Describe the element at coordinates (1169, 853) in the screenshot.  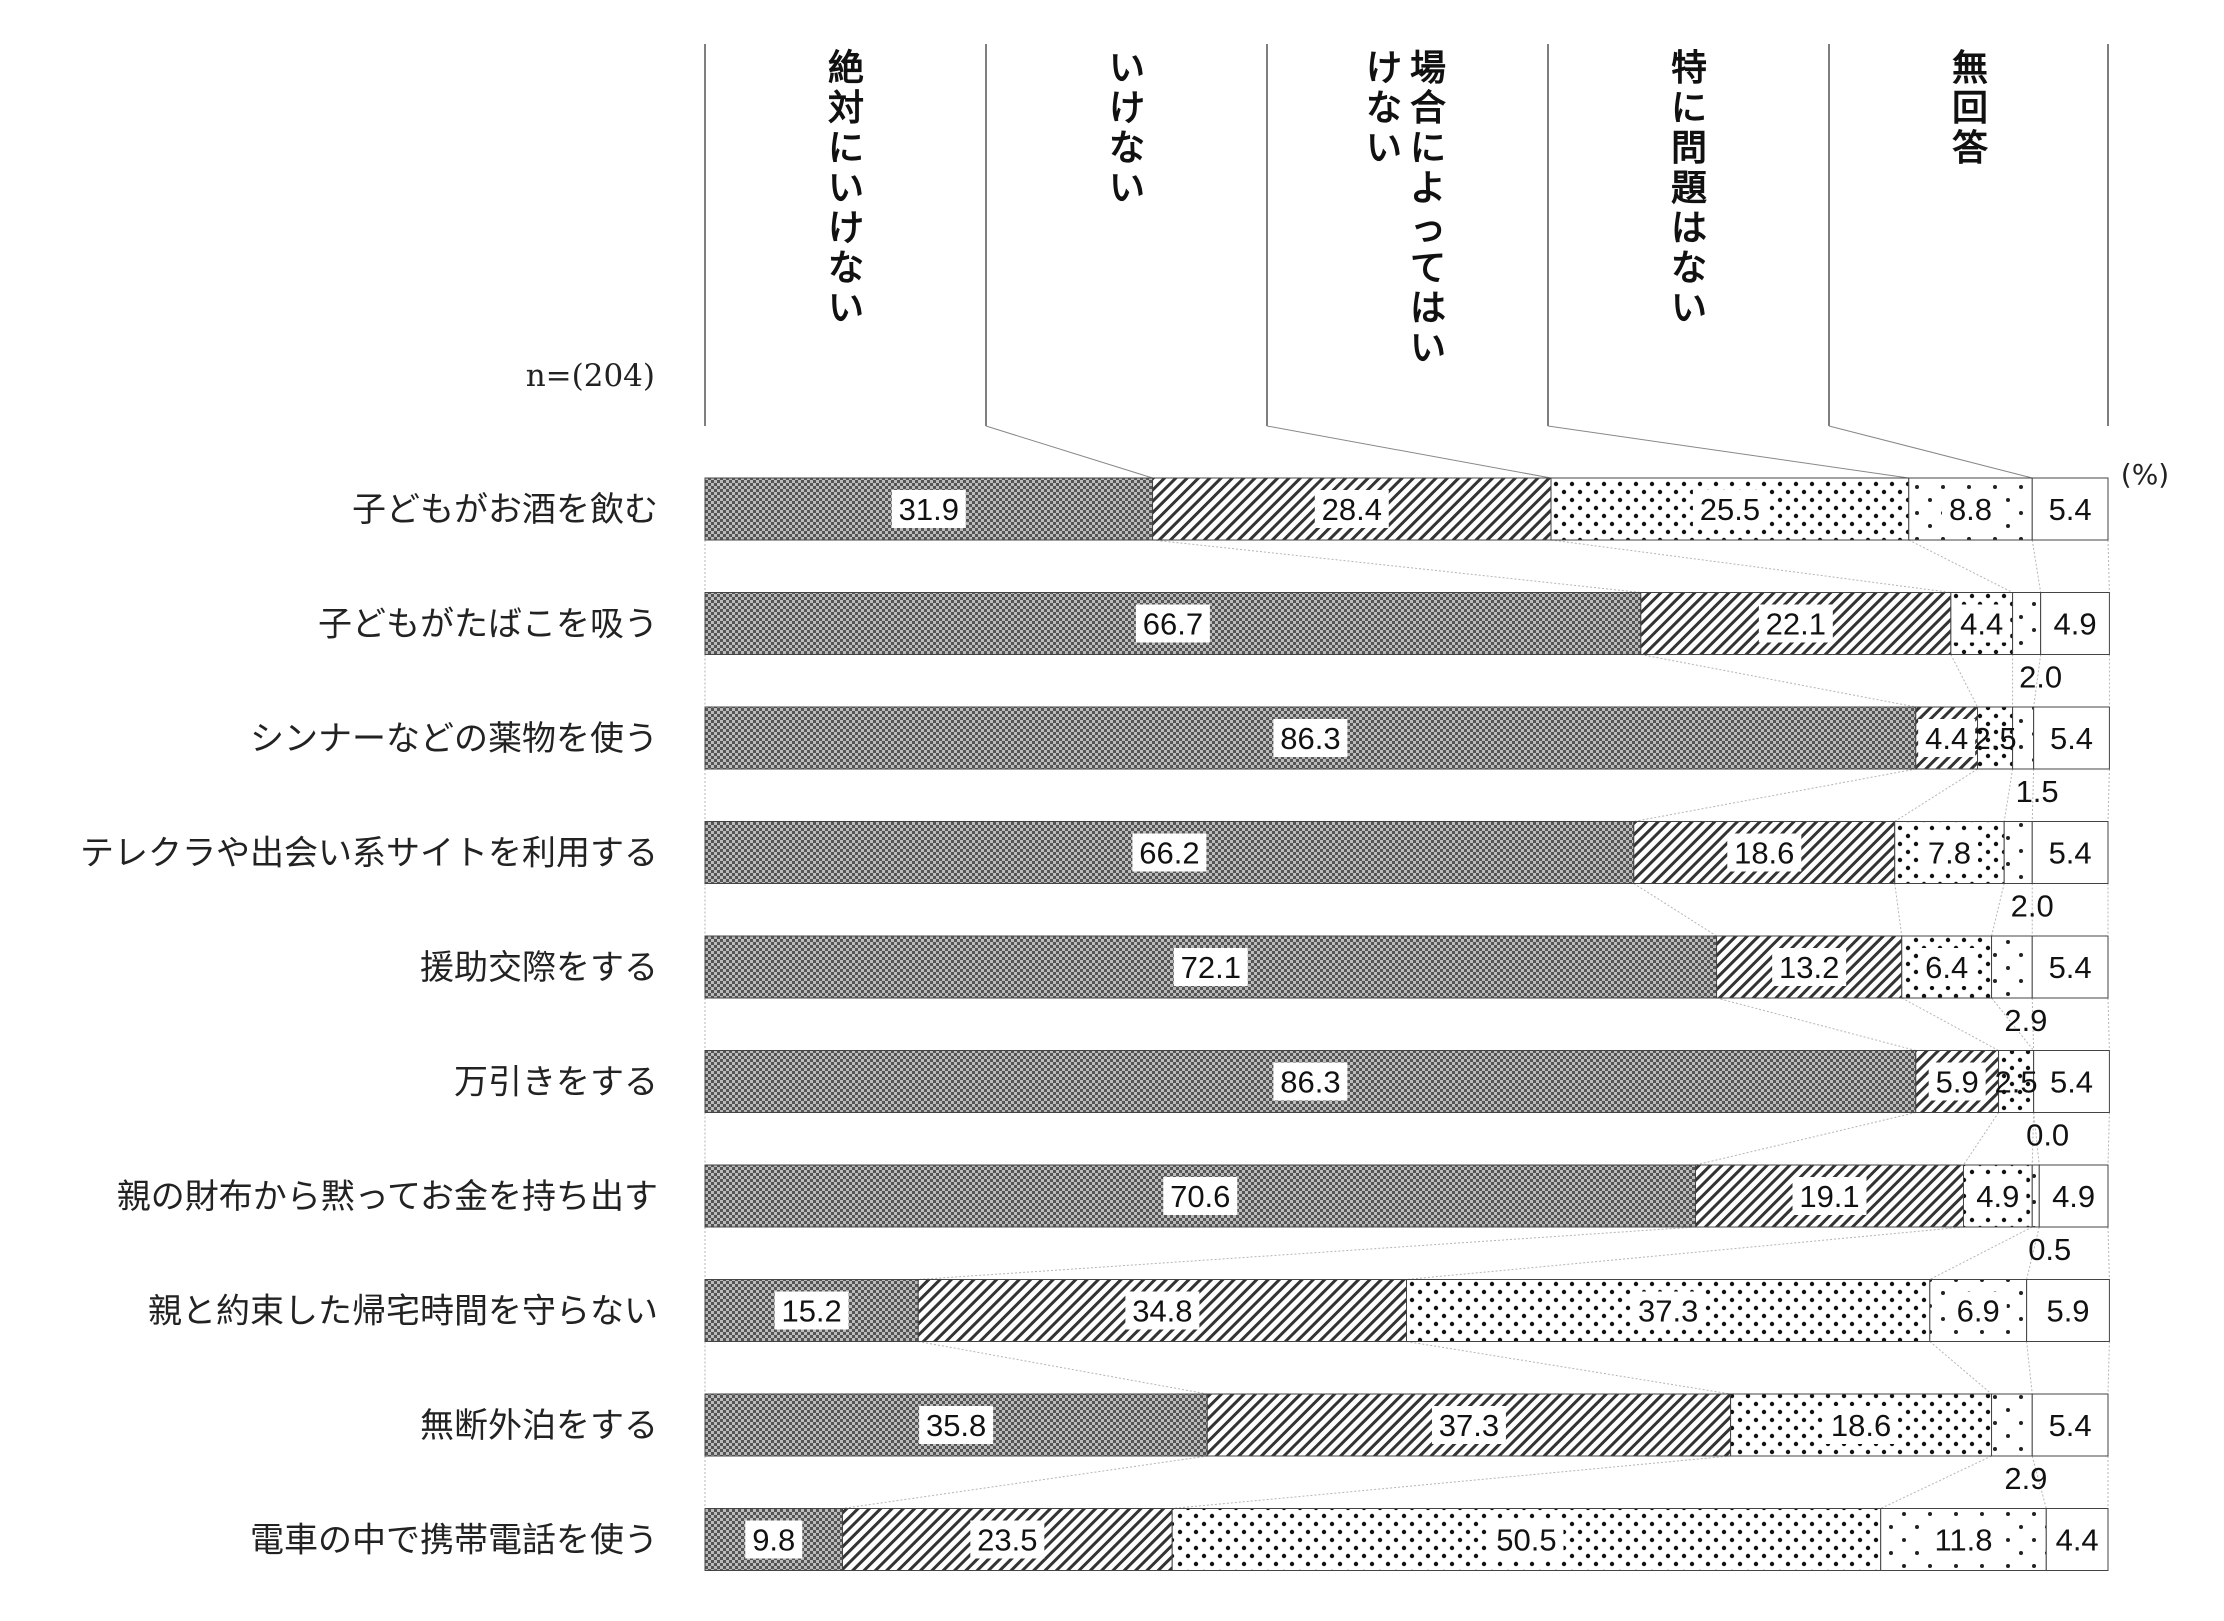
I see `value-label: 66.2` at that location.